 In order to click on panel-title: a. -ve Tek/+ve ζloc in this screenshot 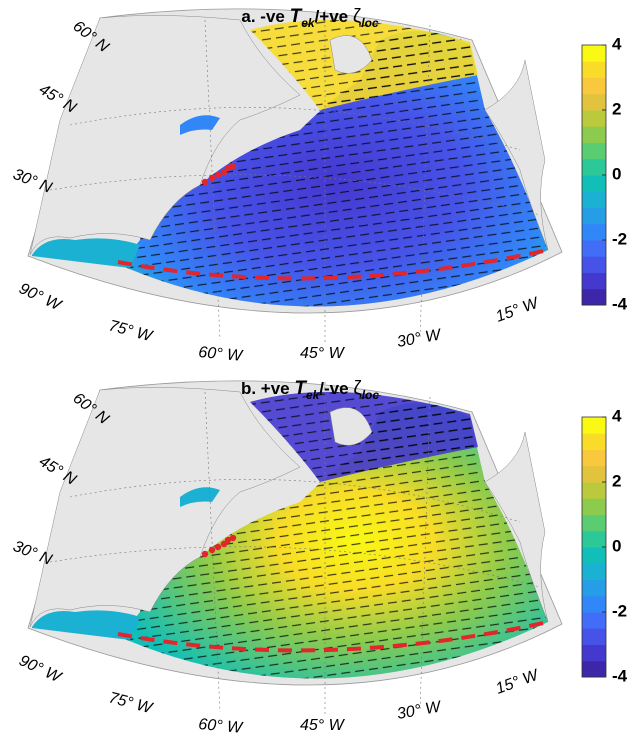, I will do `click(310, 18)`.